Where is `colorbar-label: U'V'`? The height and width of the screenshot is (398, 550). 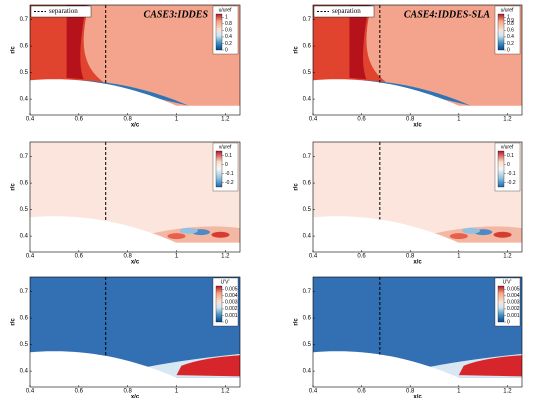
colorbar-label: U'V' is located at coordinates (225, 282).